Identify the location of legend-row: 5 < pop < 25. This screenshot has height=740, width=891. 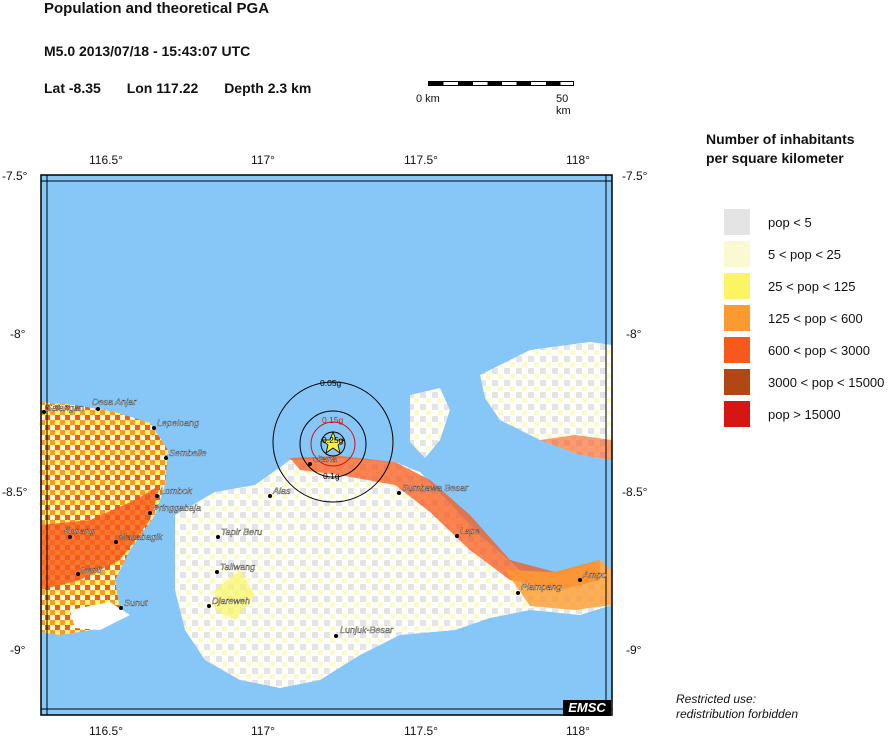
(798, 254).